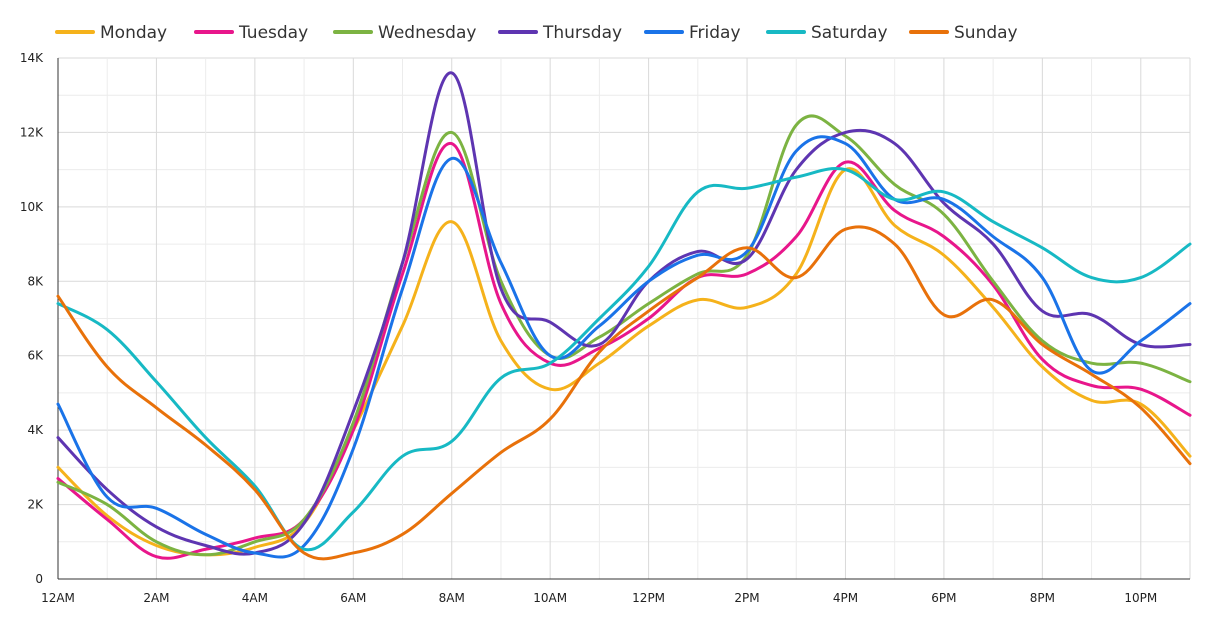 The image size is (1225, 635). I want to click on legend-item-sunday: Sunday, so click(963, 33).